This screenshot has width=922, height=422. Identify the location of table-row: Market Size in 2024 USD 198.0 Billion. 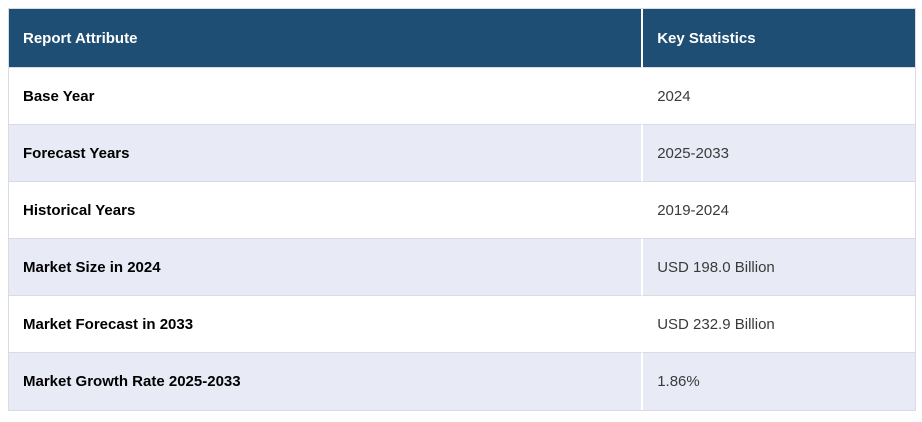
(462, 267).